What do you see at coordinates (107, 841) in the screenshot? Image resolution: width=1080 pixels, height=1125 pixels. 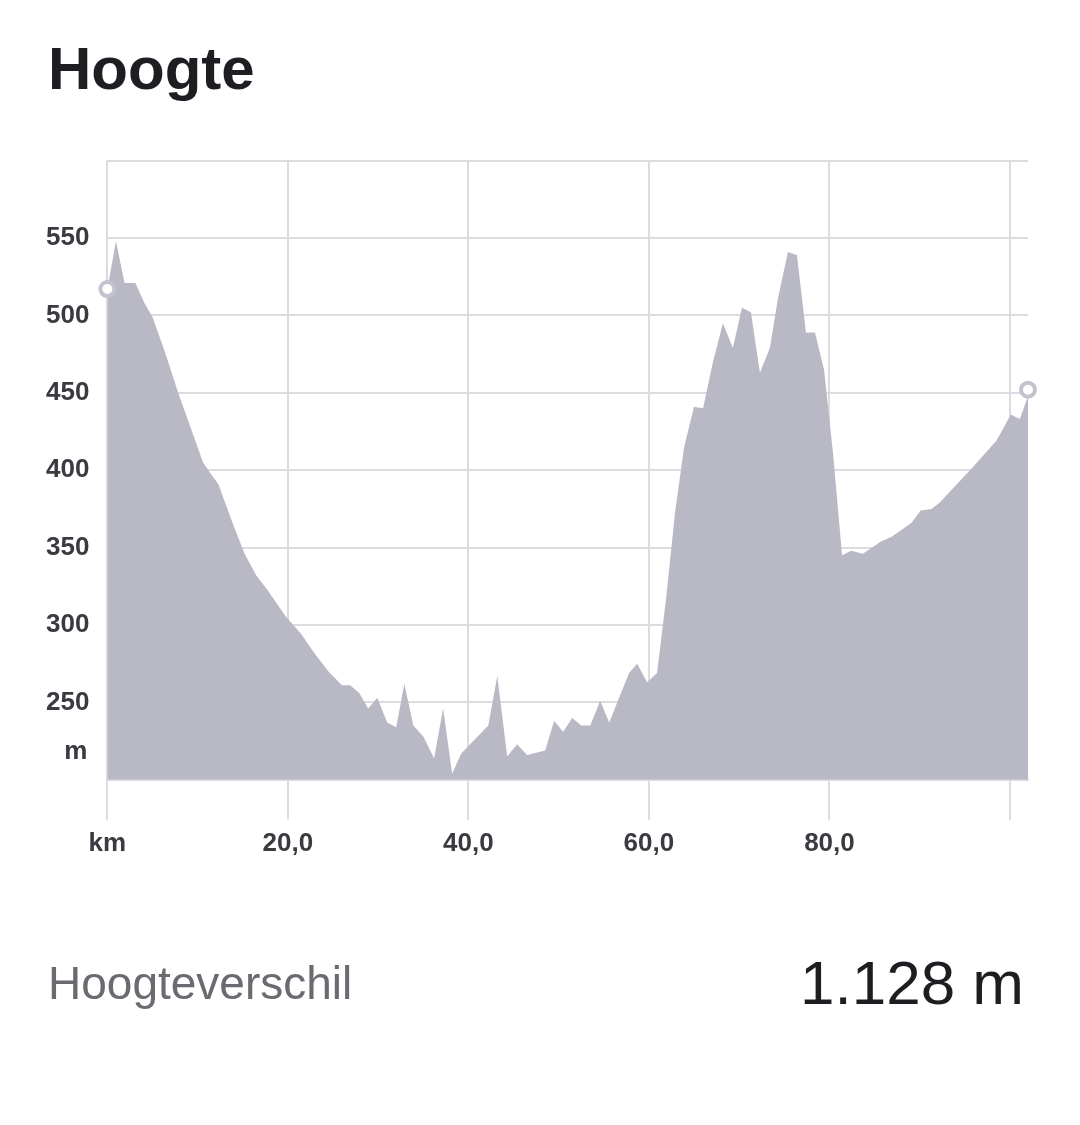 I see `x-tick-label: km` at bounding box center [107, 841].